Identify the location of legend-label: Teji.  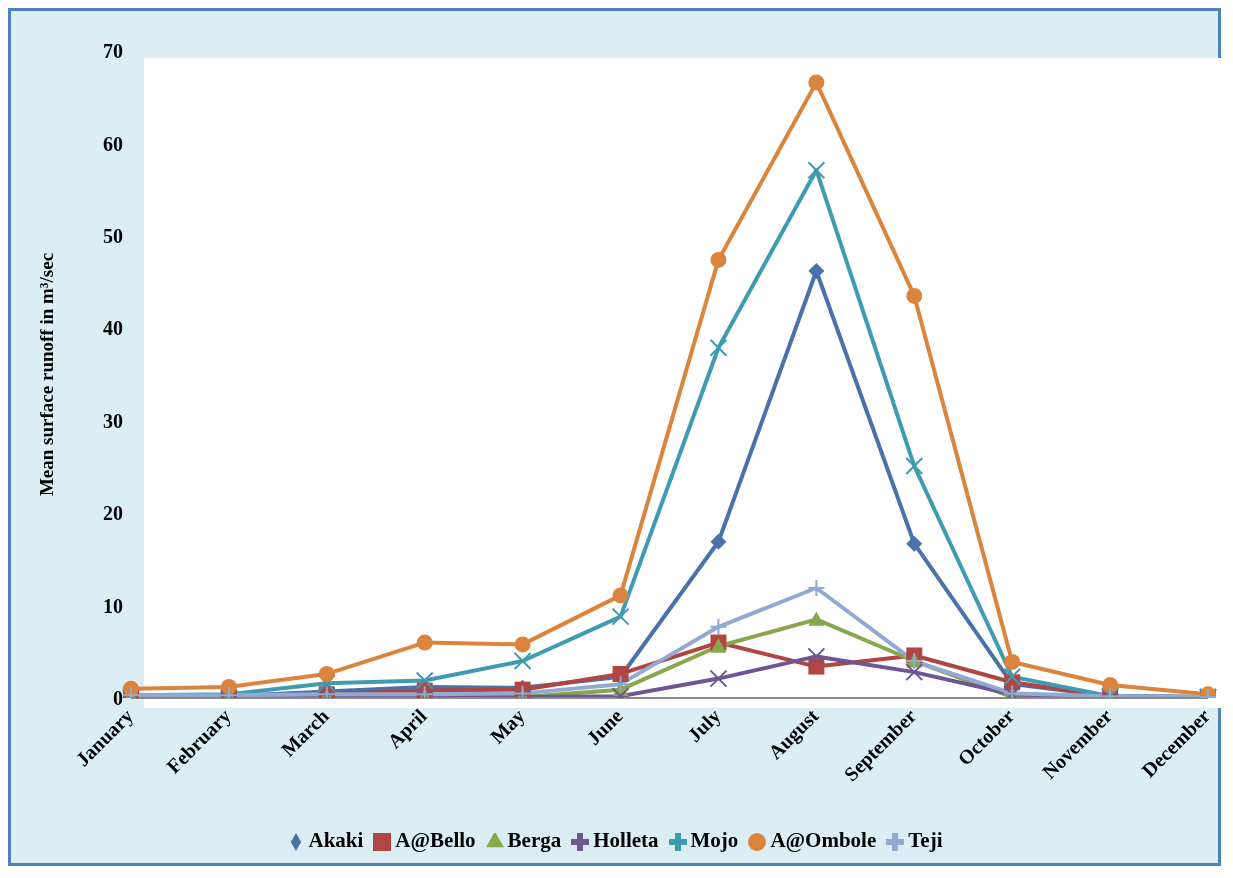
(925, 840).